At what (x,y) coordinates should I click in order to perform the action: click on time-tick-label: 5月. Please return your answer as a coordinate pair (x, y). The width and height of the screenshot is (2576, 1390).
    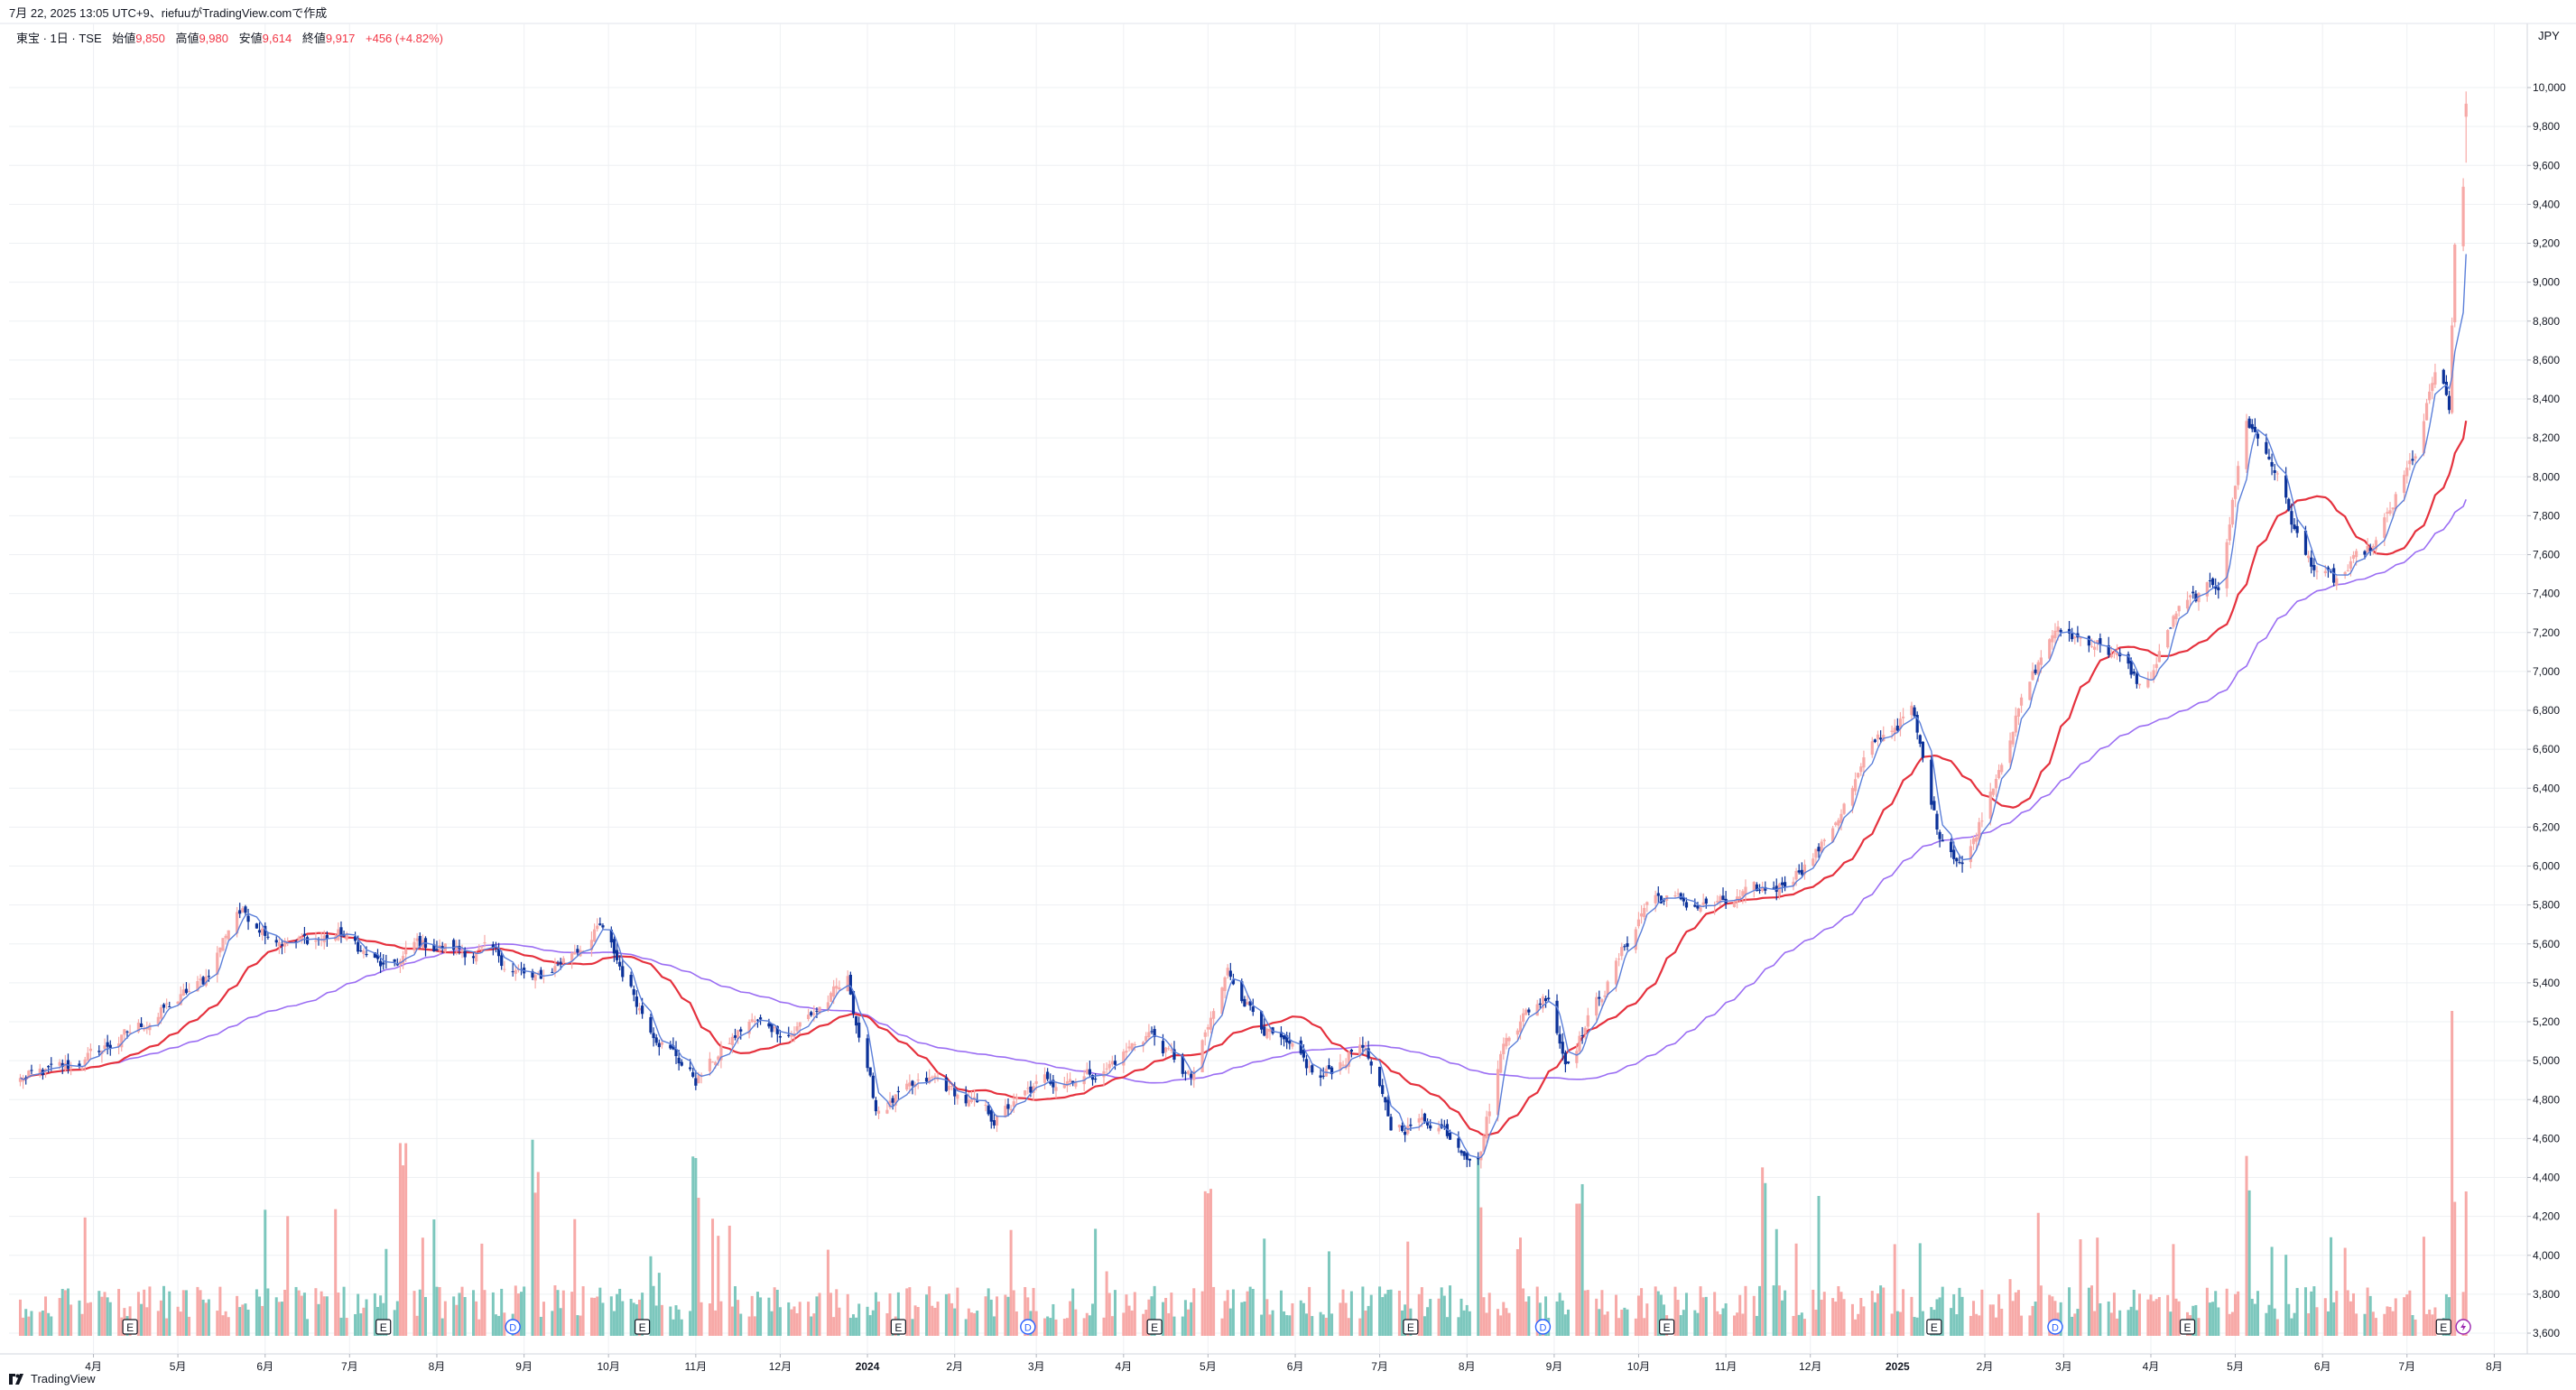
    Looking at the image, I should click on (2235, 1366).